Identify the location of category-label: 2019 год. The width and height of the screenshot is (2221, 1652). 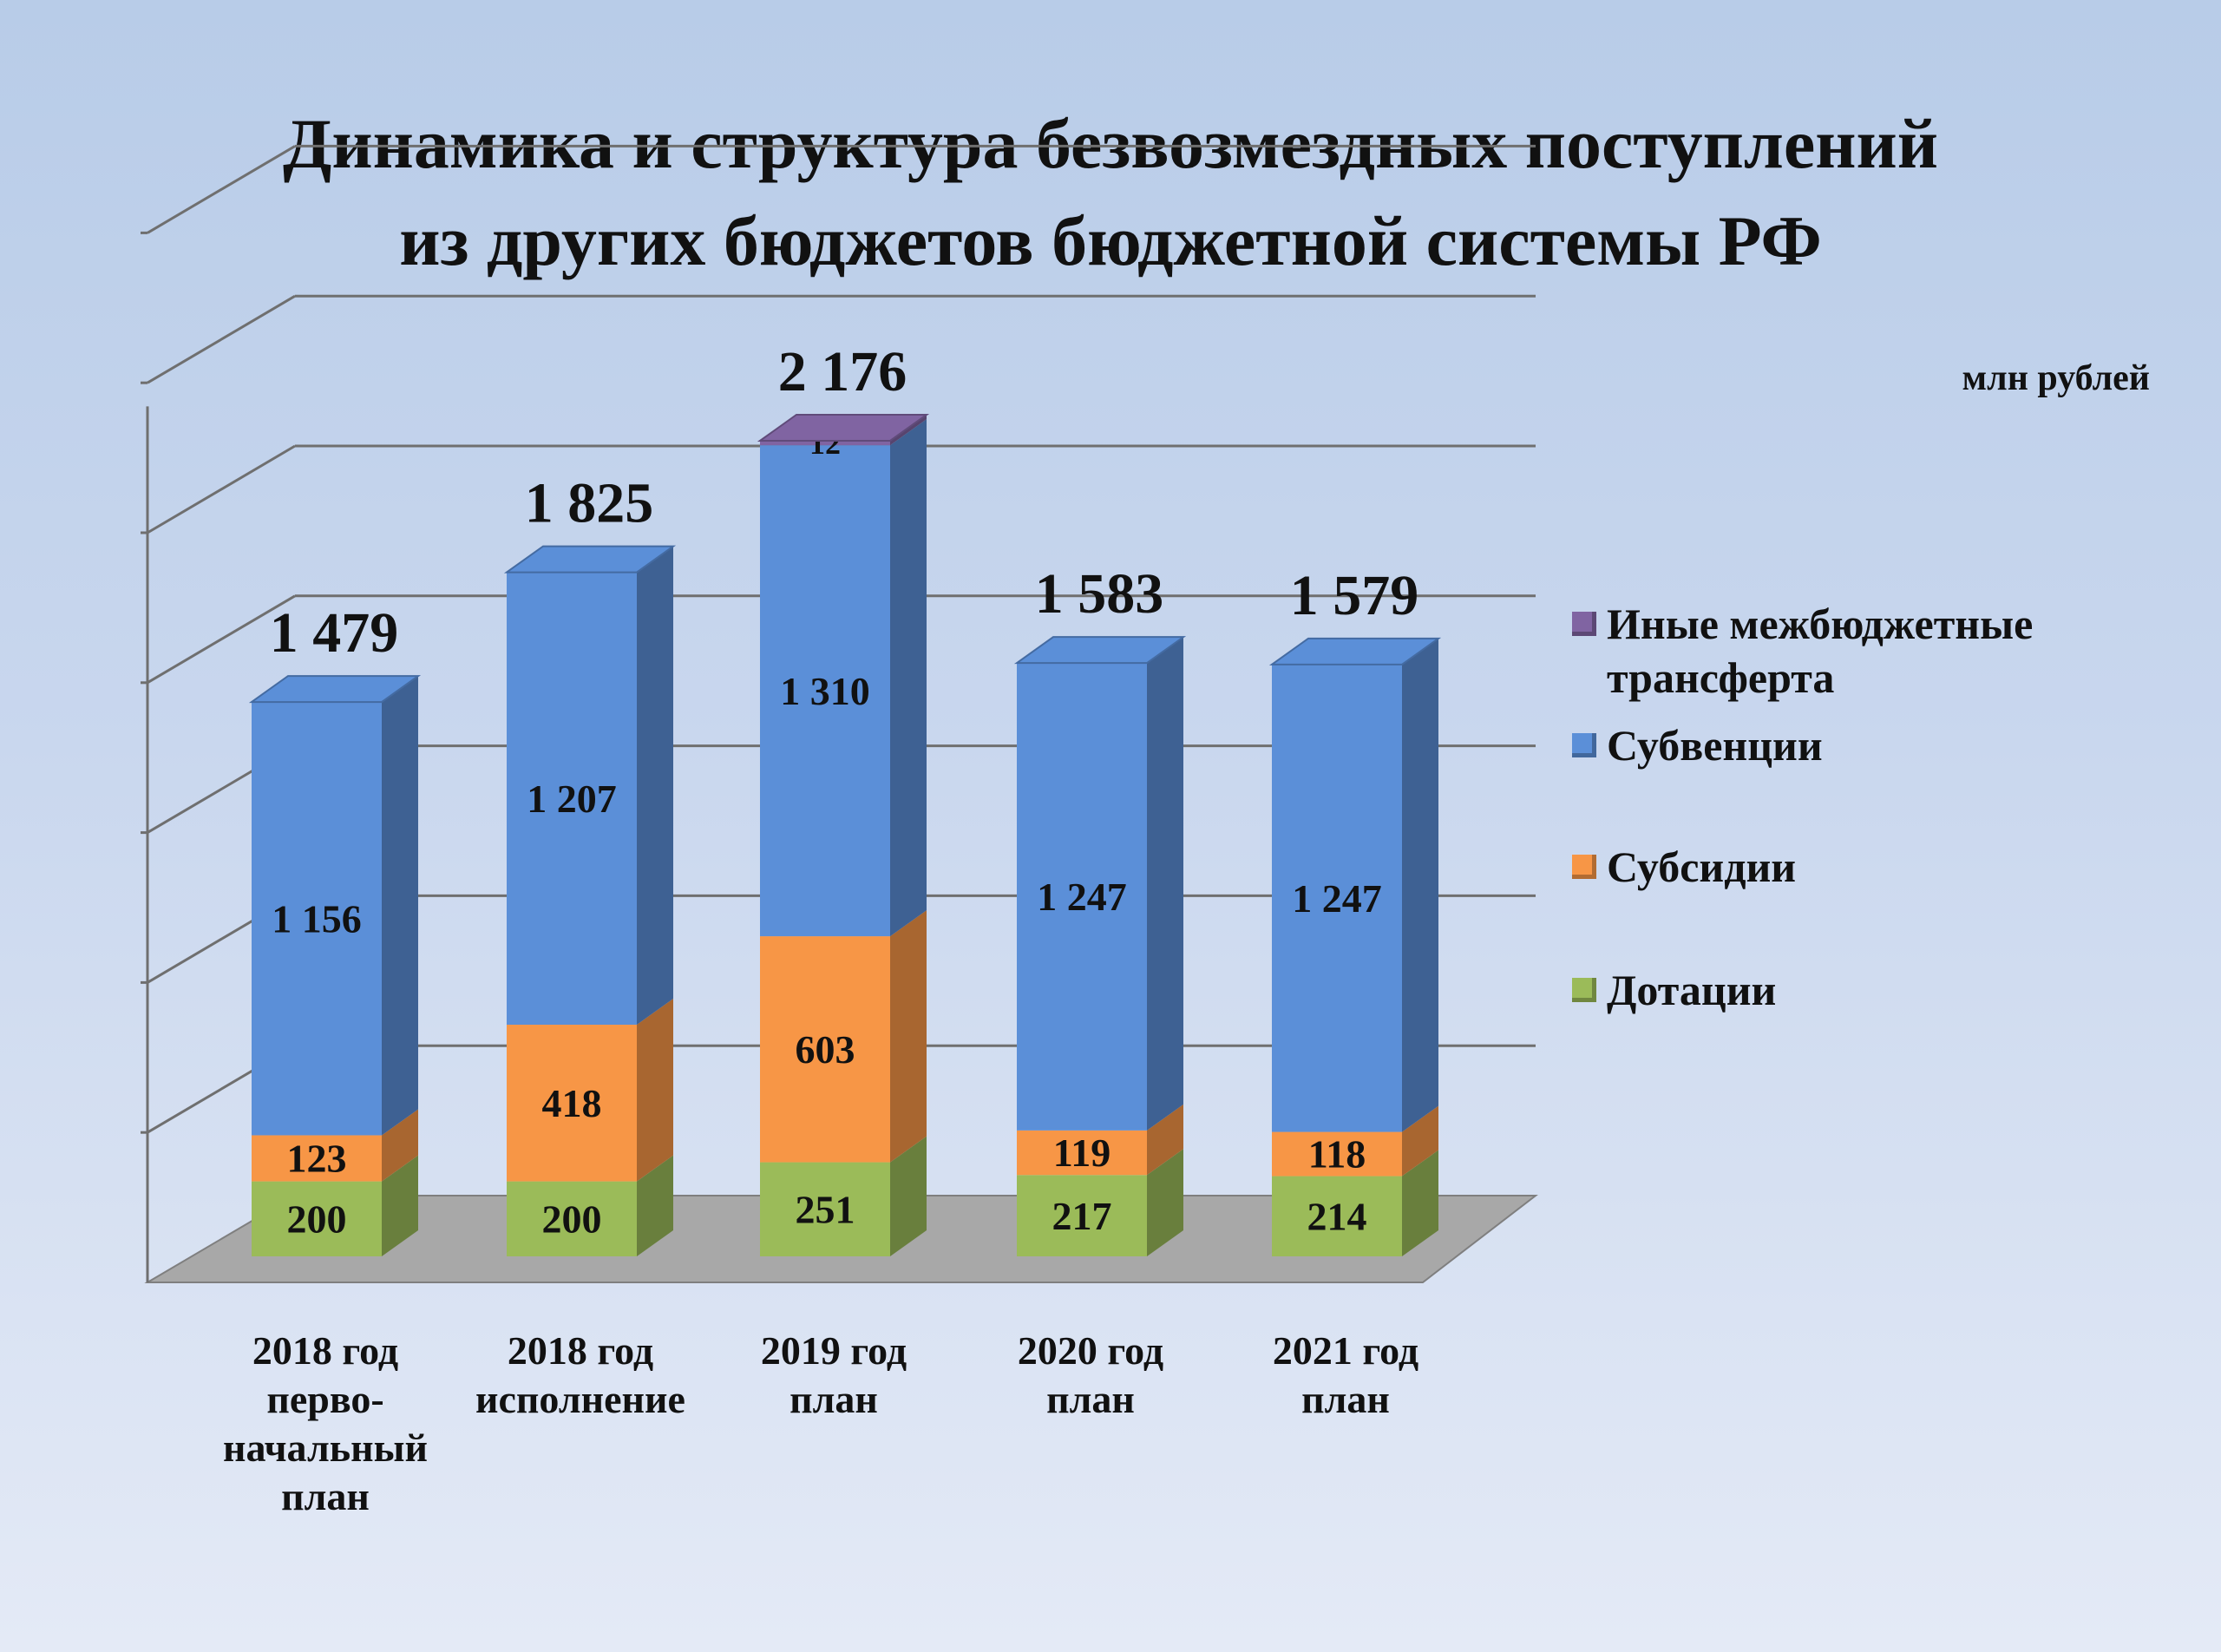
(834, 1351).